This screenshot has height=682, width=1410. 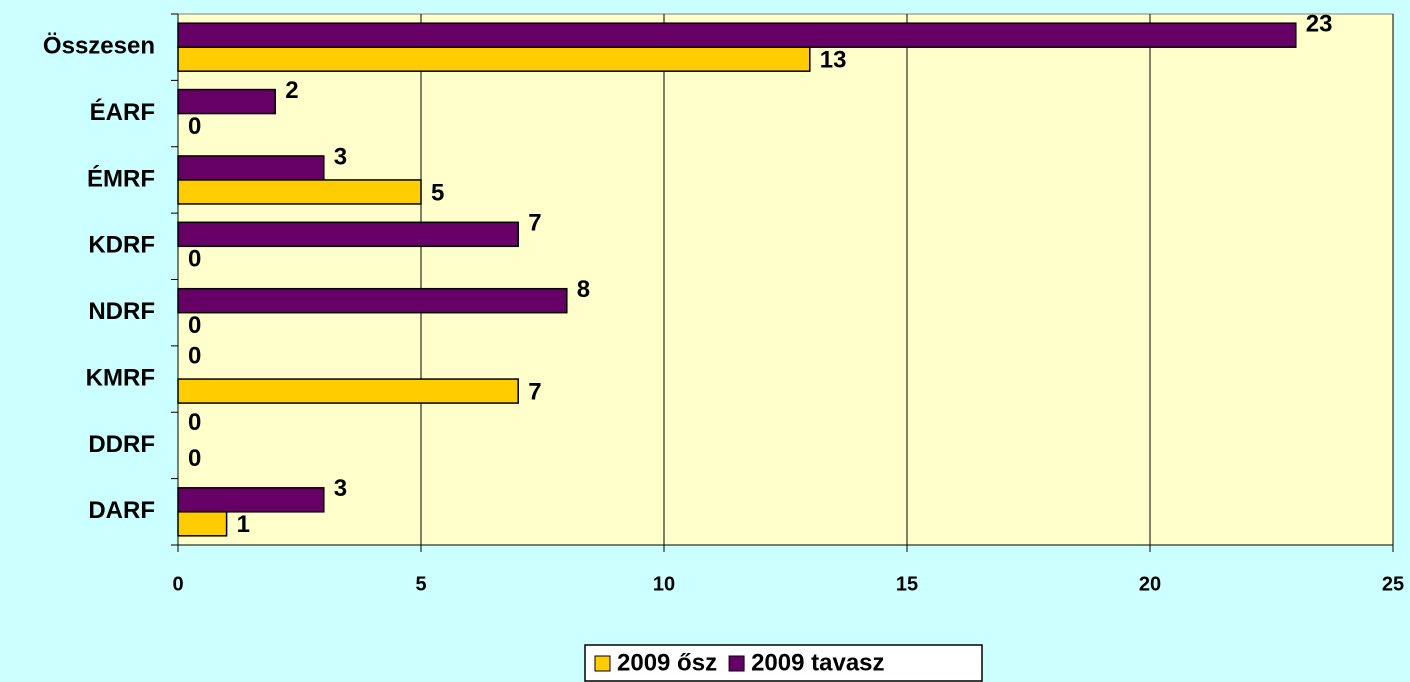 I want to click on x-tick-label: 10, so click(x=664, y=584).